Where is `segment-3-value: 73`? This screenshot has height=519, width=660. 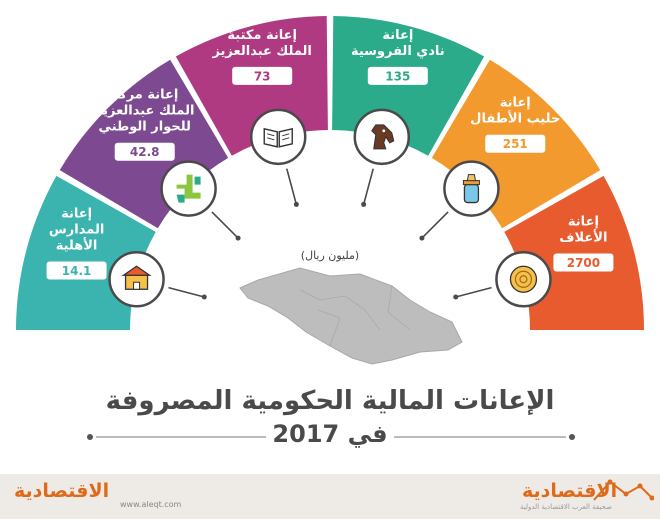 segment-3-value: 73 is located at coordinates (262, 76).